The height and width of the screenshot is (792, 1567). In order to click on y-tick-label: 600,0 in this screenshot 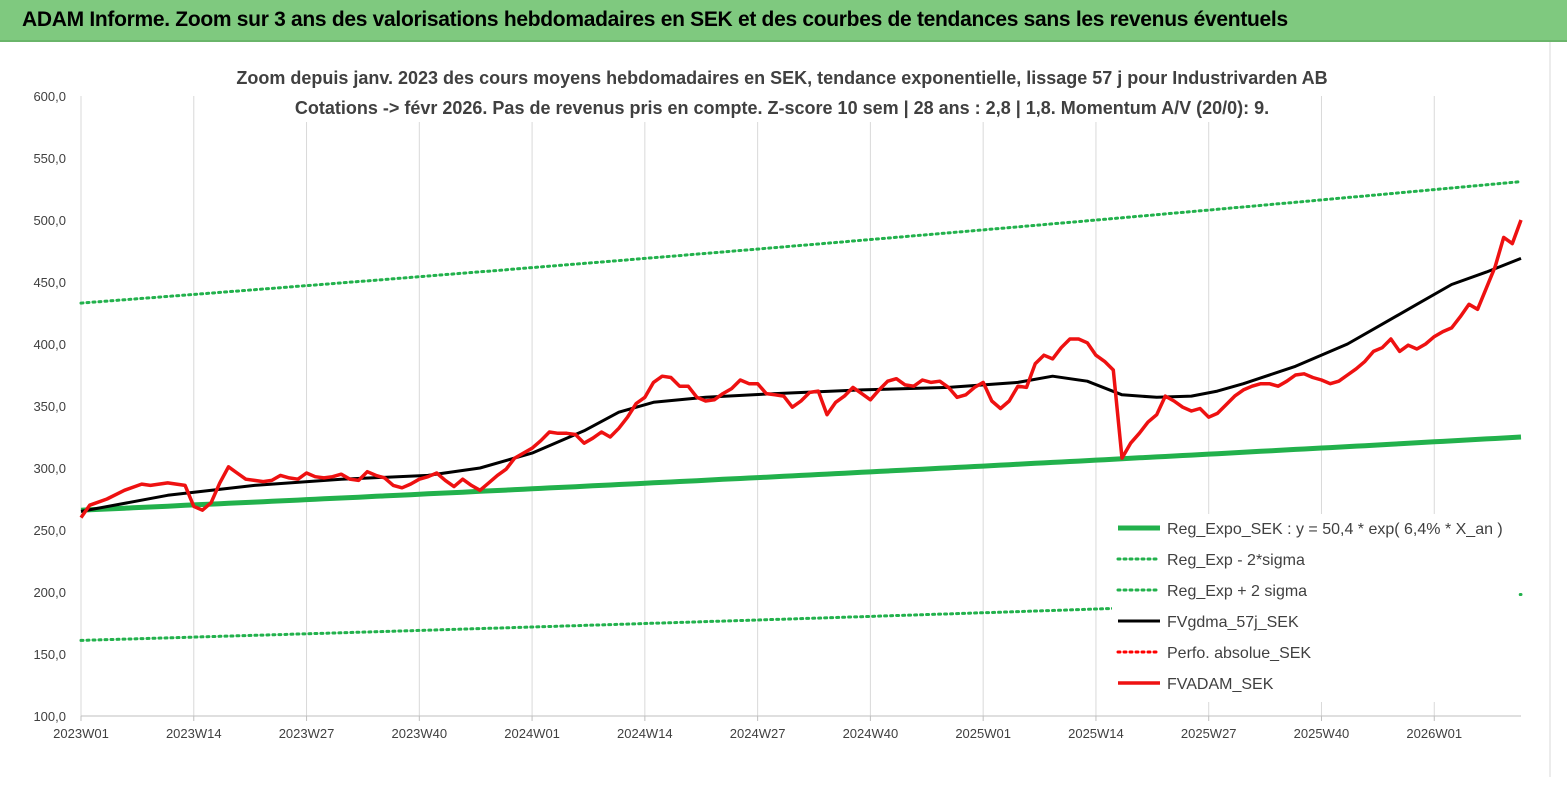, I will do `click(49, 96)`.